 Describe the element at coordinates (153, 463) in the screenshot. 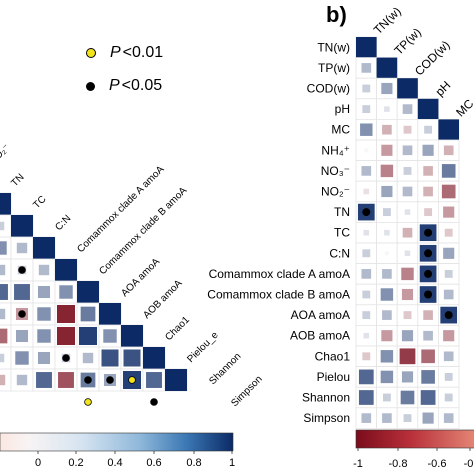

I see `panel-a-colorbar-tick: 0.6` at that location.